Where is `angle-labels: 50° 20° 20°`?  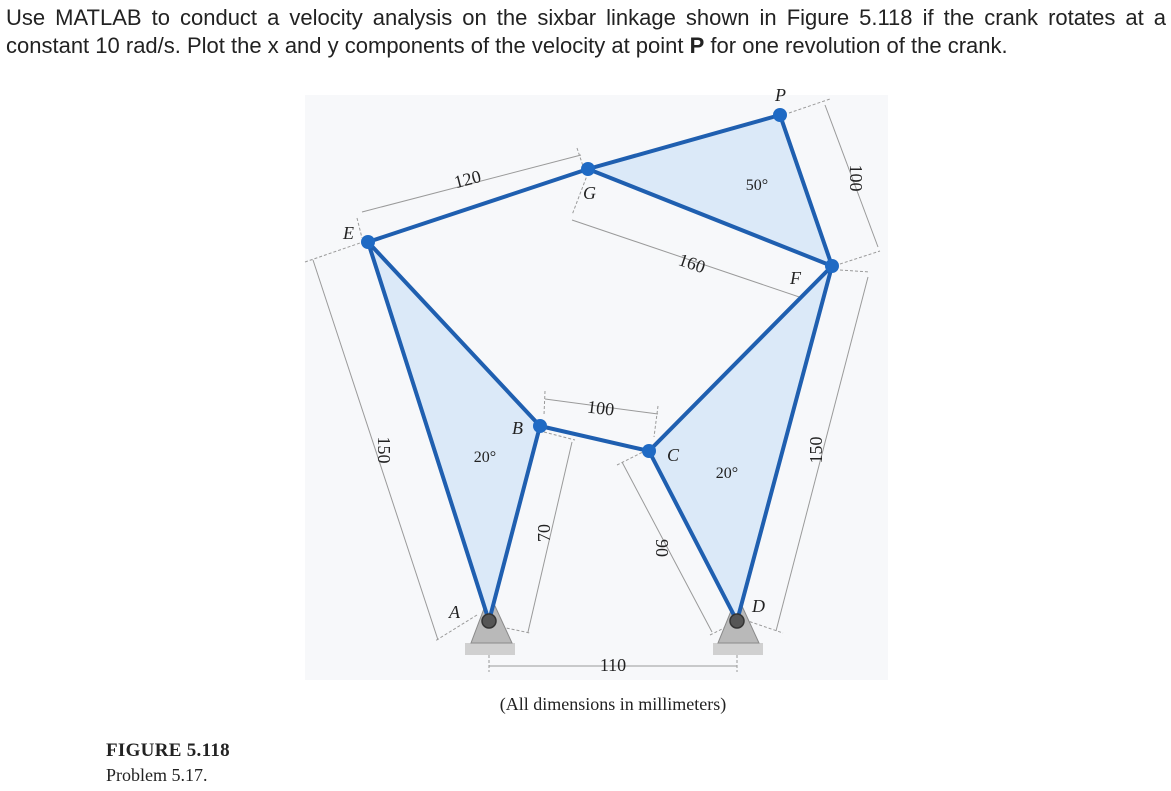
angle-labels: 50° 20° 20° is located at coordinates (621, 329).